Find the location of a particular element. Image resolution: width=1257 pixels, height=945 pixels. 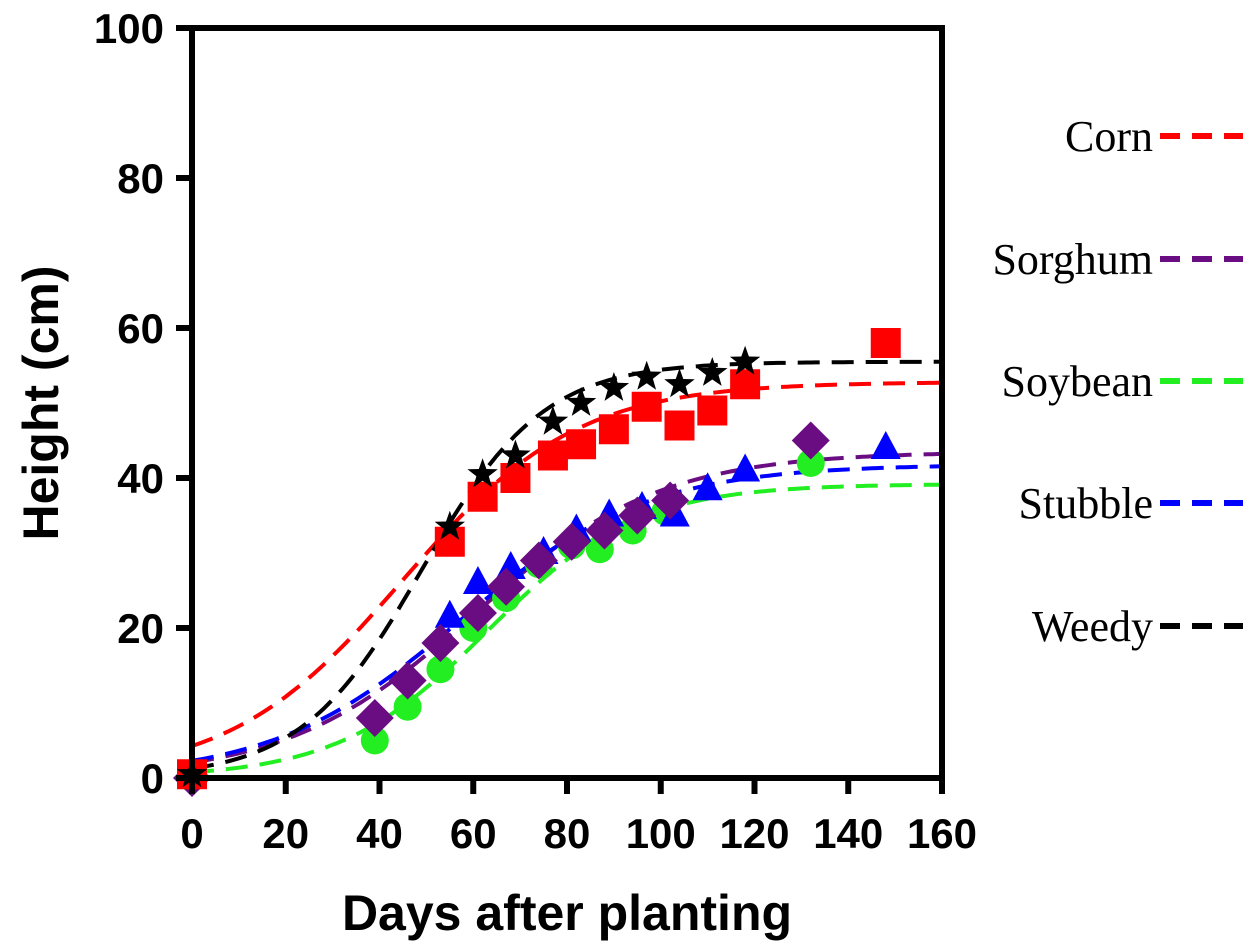

x-tick-label-0: 0 is located at coordinates (191, 833).